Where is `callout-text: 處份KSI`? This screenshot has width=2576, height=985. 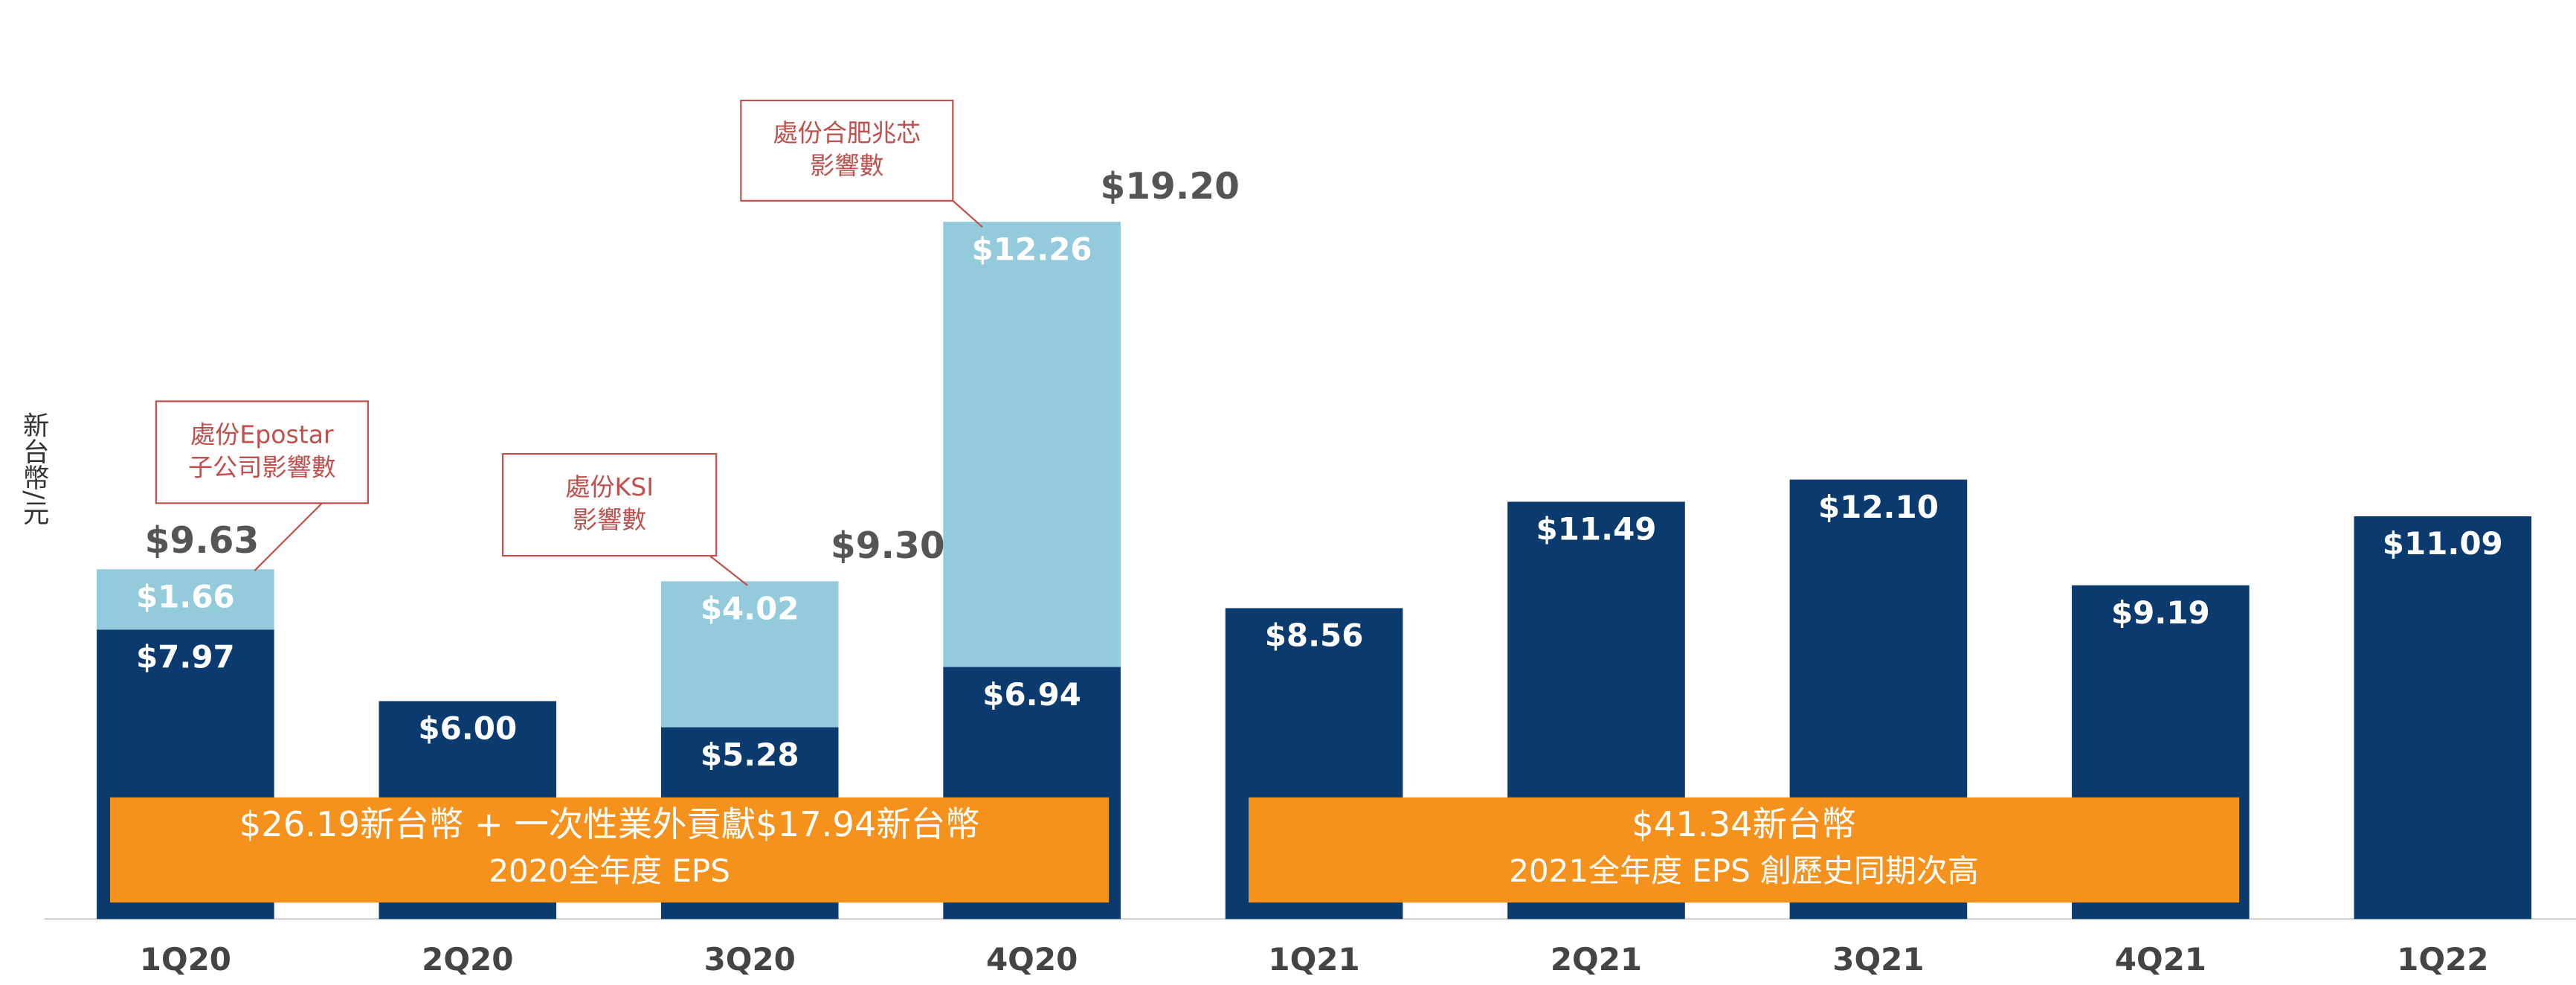 callout-text: 處份KSI is located at coordinates (609, 487).